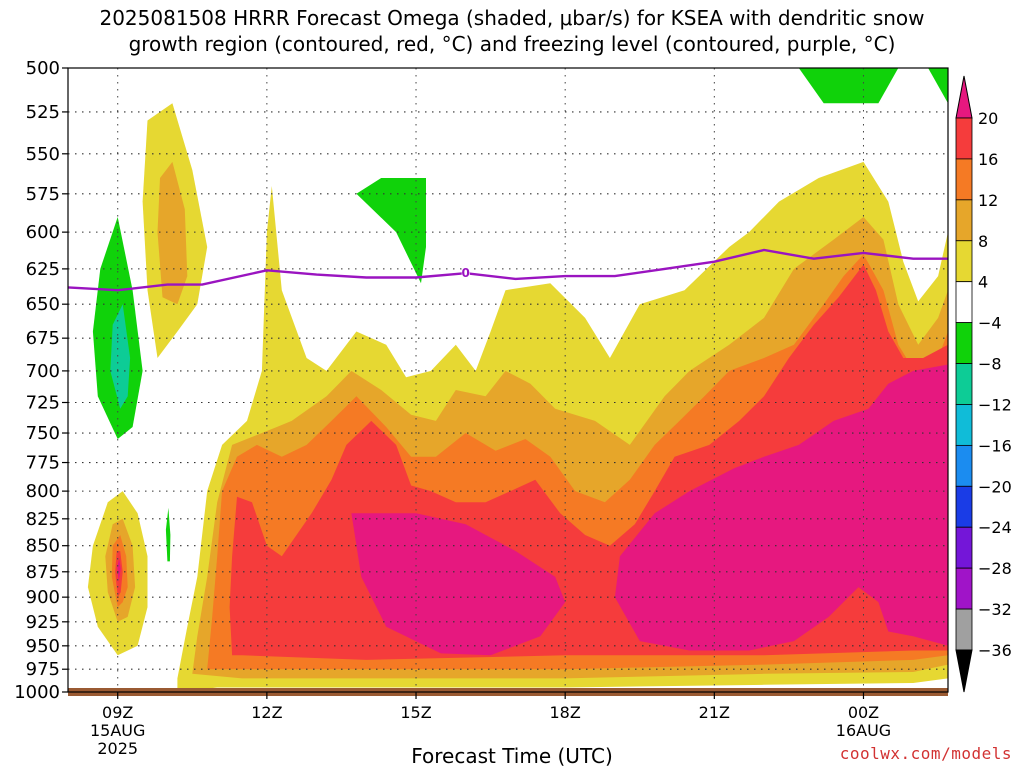  Describe the element at coordinates (43, 597) in the screenshot. I see `y-tick-label: 900` at that location.